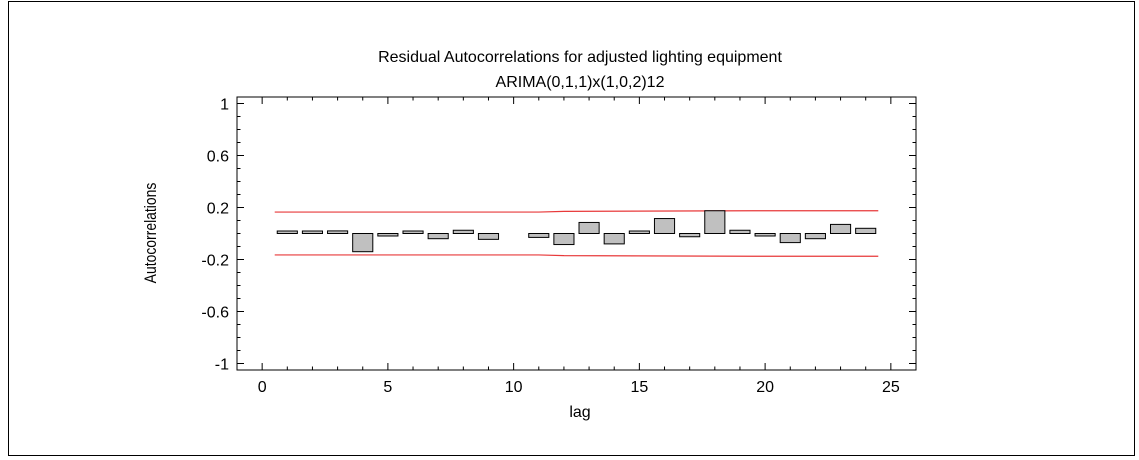  I want to click on y-tick-label: -0.6, so click(215, 313).